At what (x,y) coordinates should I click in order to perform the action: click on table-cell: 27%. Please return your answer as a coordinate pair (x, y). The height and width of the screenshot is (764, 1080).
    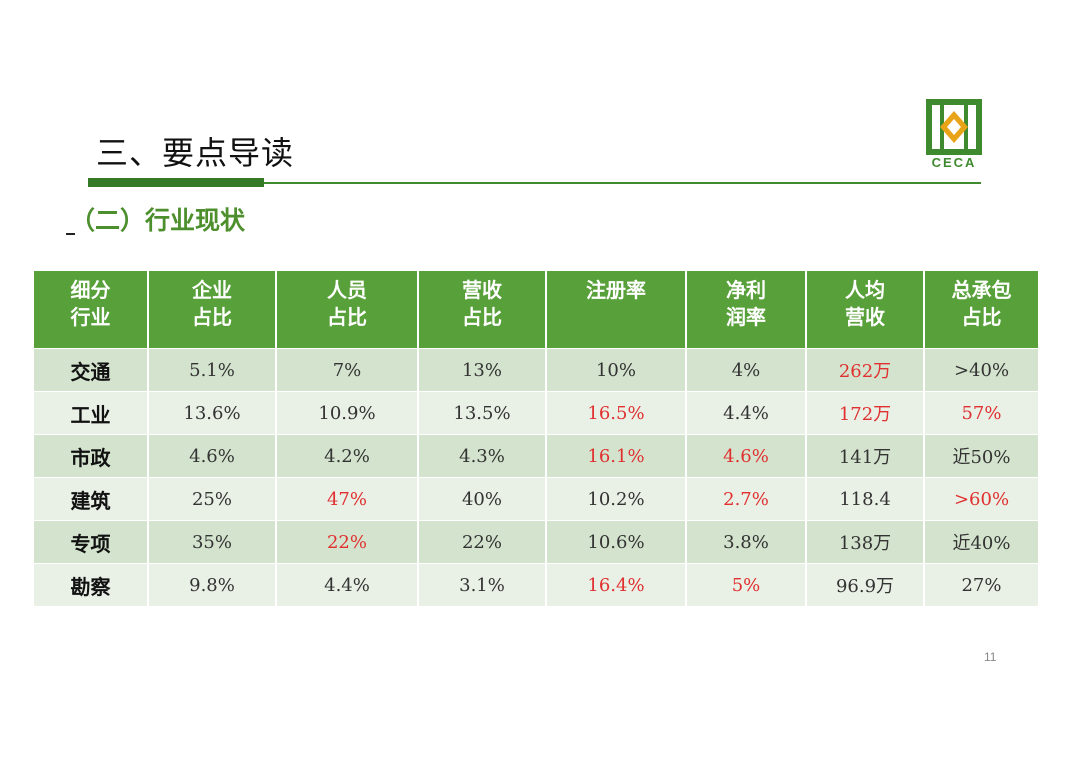
    Looking at the image, I should click on (982, 584).